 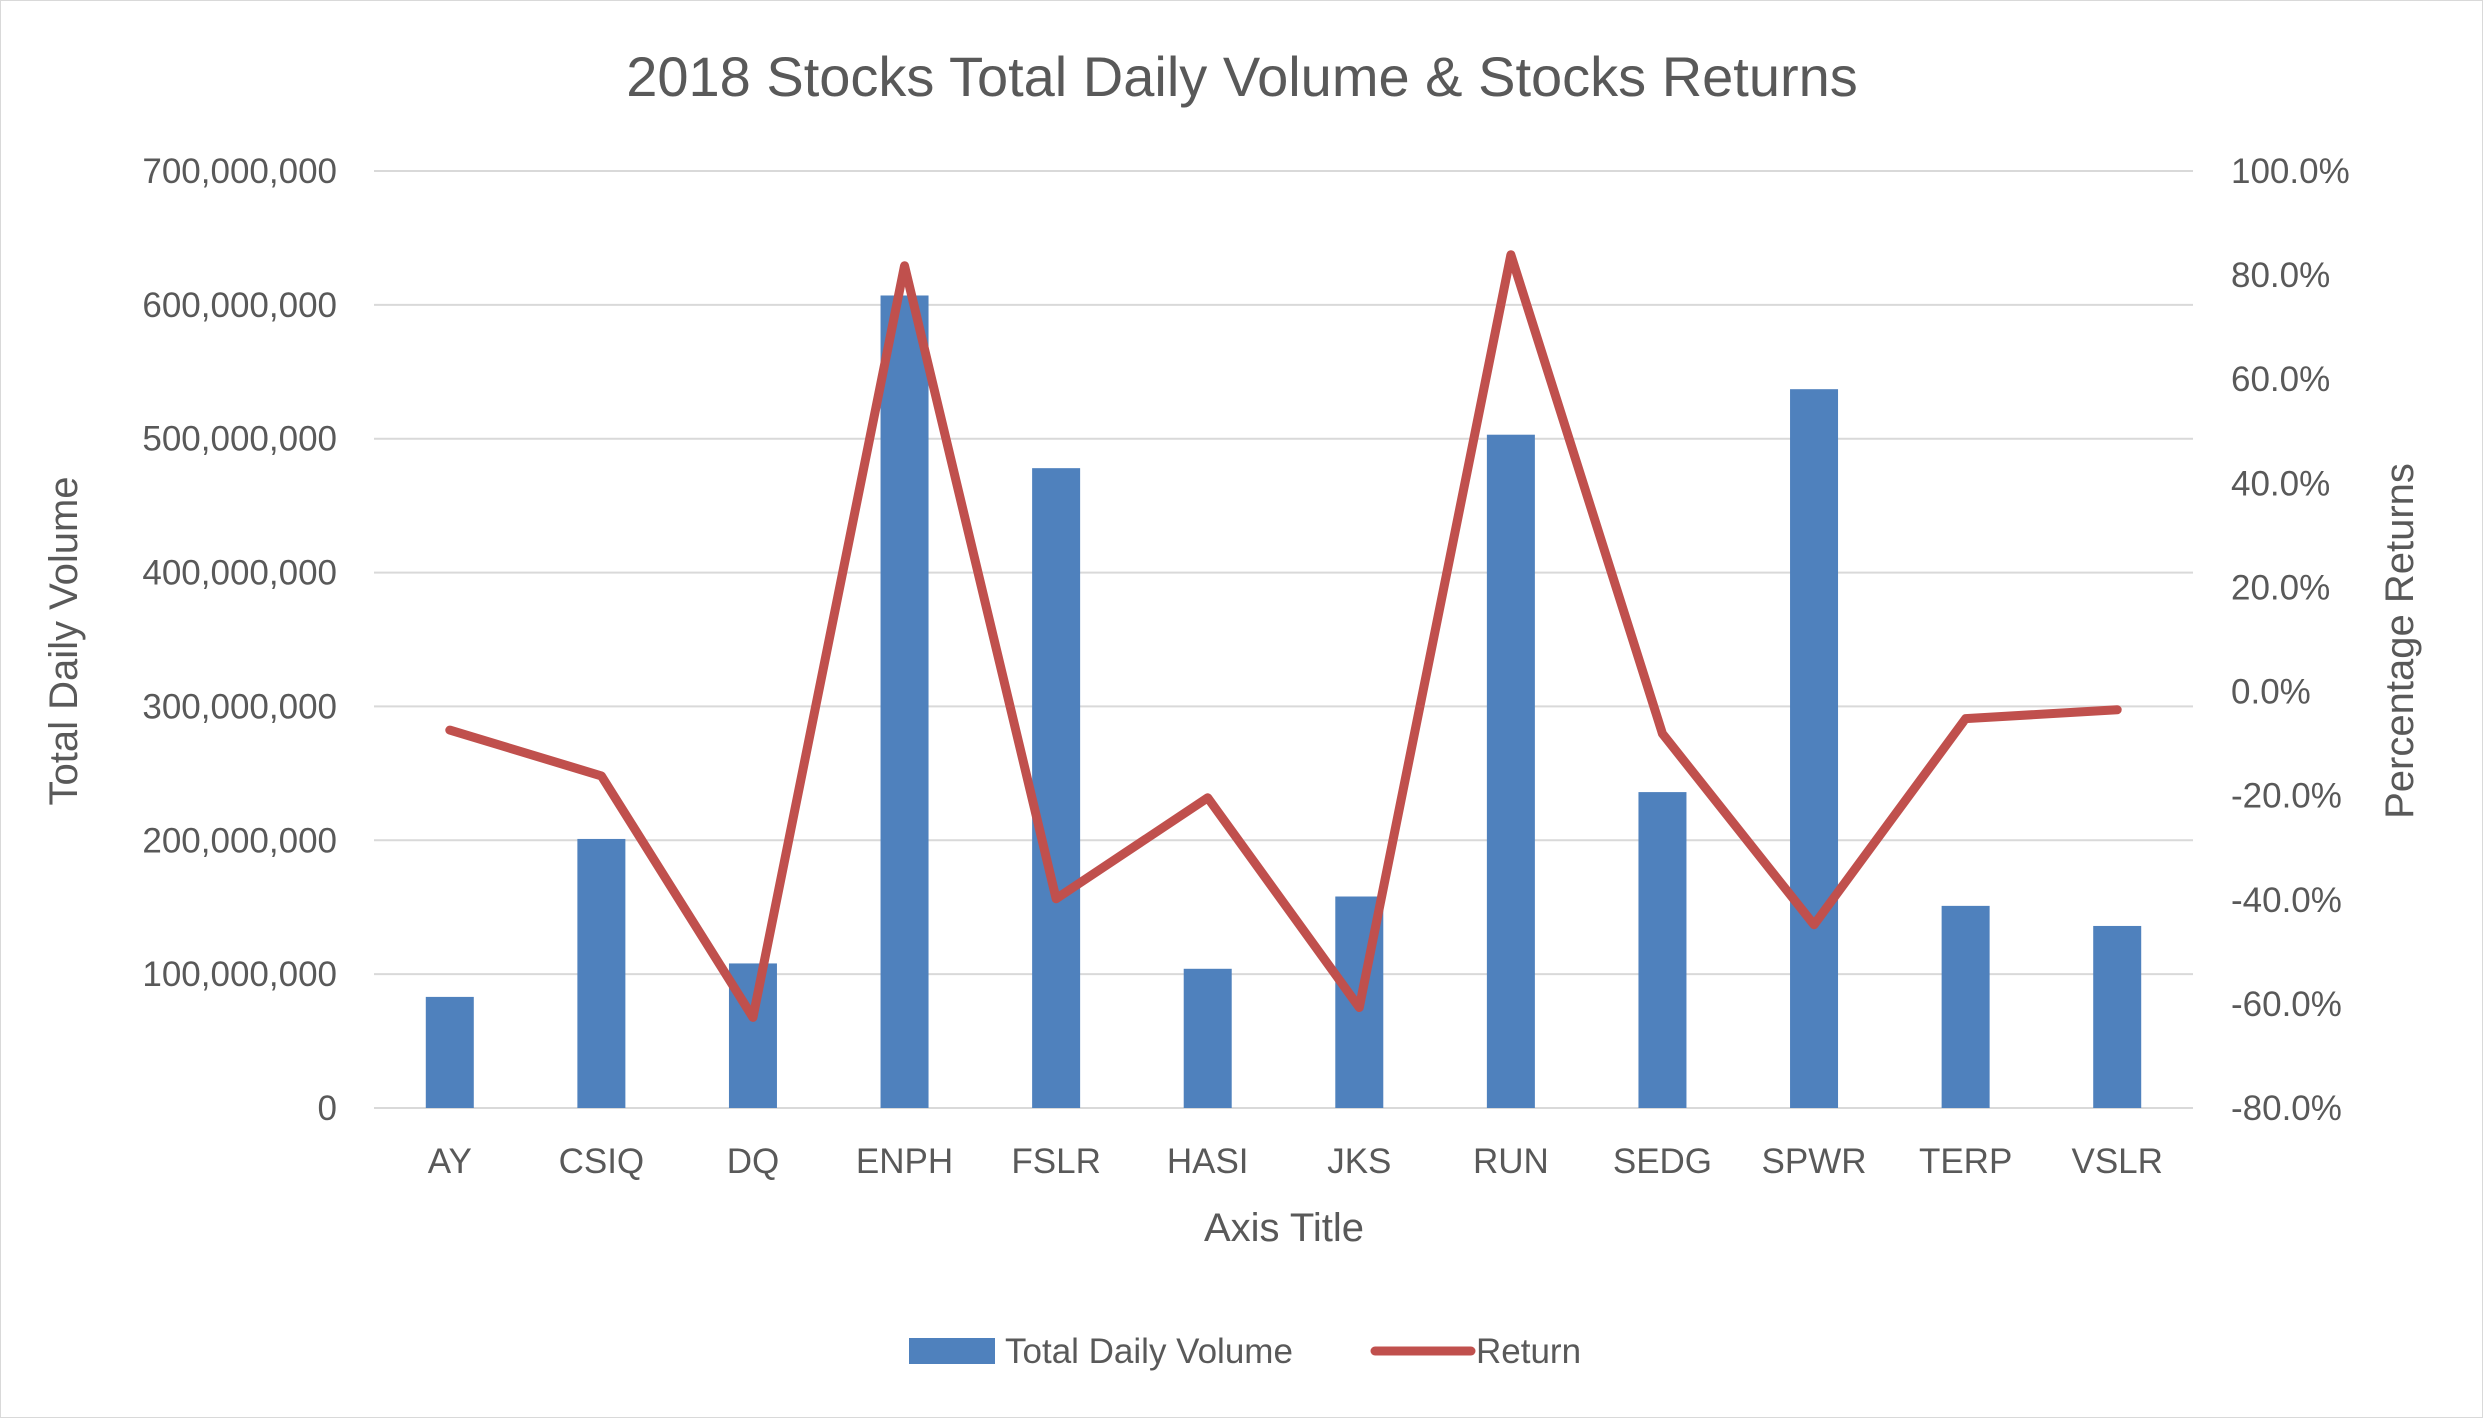 What do you see at coordinates (753, 1161) in the screenshot?
I see `x-tick-label: DQ` at bounding box center [753, 1161].